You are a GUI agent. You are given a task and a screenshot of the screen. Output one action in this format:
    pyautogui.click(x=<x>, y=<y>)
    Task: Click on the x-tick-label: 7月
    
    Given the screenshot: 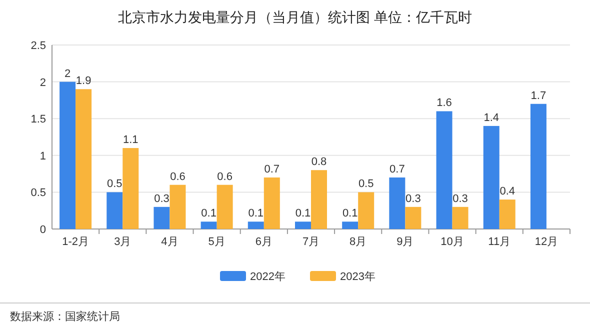 What is the action you would take?
    pyautogui.click(x=311, y=242)
    